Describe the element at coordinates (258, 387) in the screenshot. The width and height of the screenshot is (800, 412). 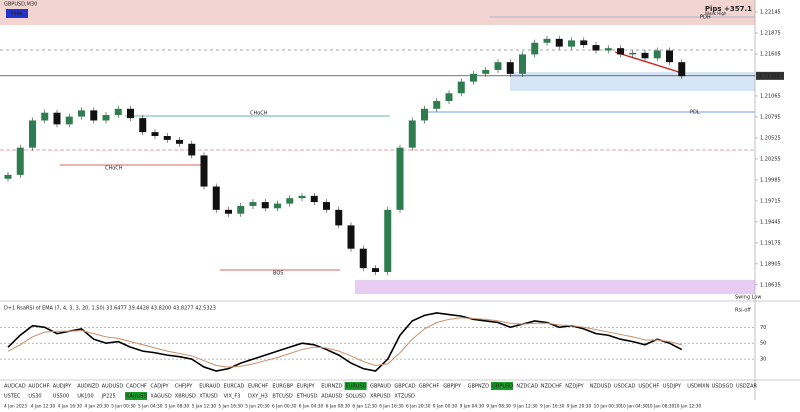
I see `symbol-button: EURCHF` at that location.